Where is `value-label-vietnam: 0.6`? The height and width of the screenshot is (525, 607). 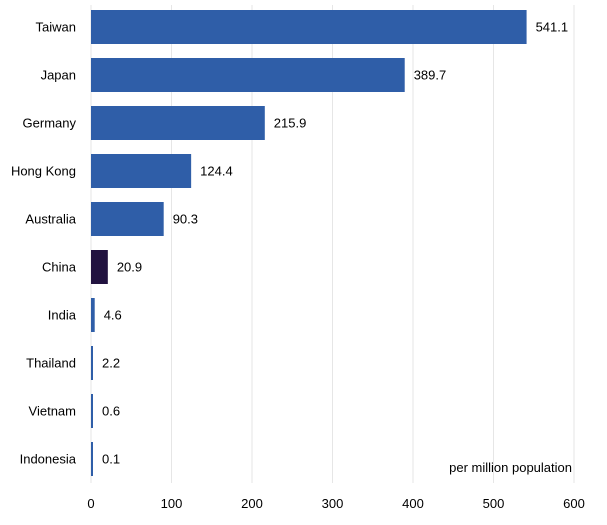
value-label-vietnam: 0.6 is located at coordinates (111, 411).